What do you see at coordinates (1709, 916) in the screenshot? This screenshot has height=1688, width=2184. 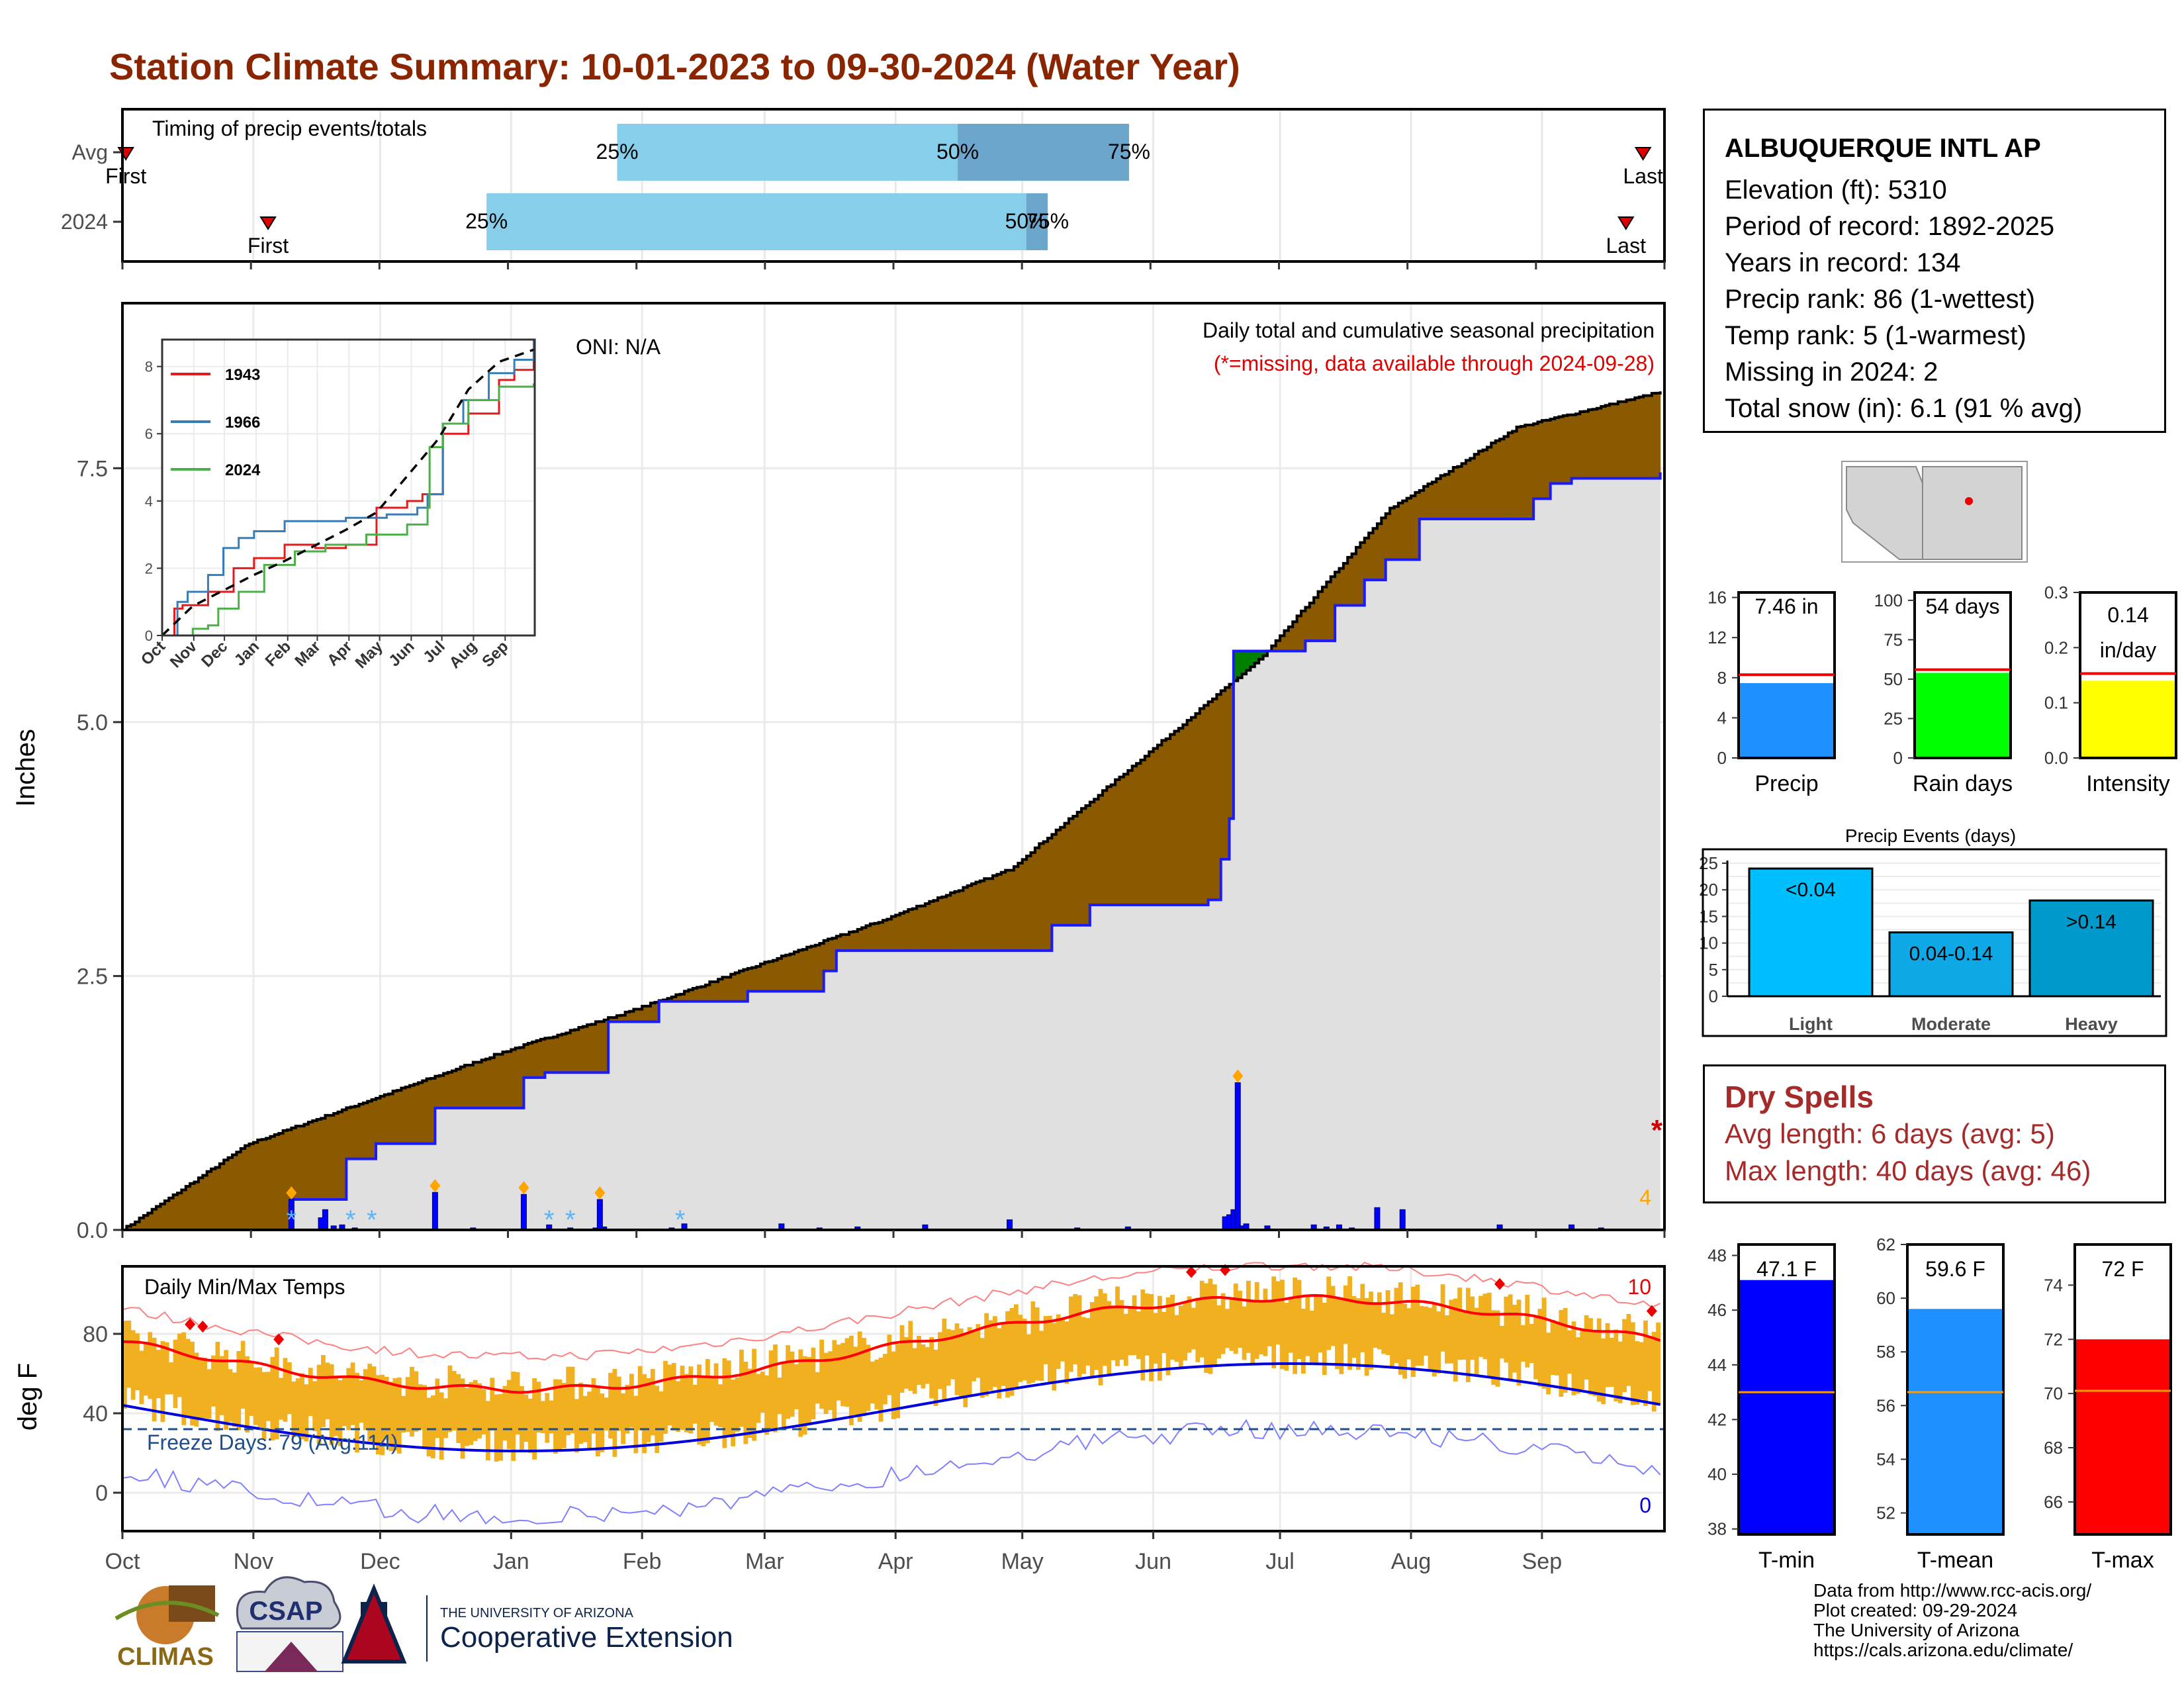 I see `precip-events-ytick-label: 15` at bounding box center [1709, 916].